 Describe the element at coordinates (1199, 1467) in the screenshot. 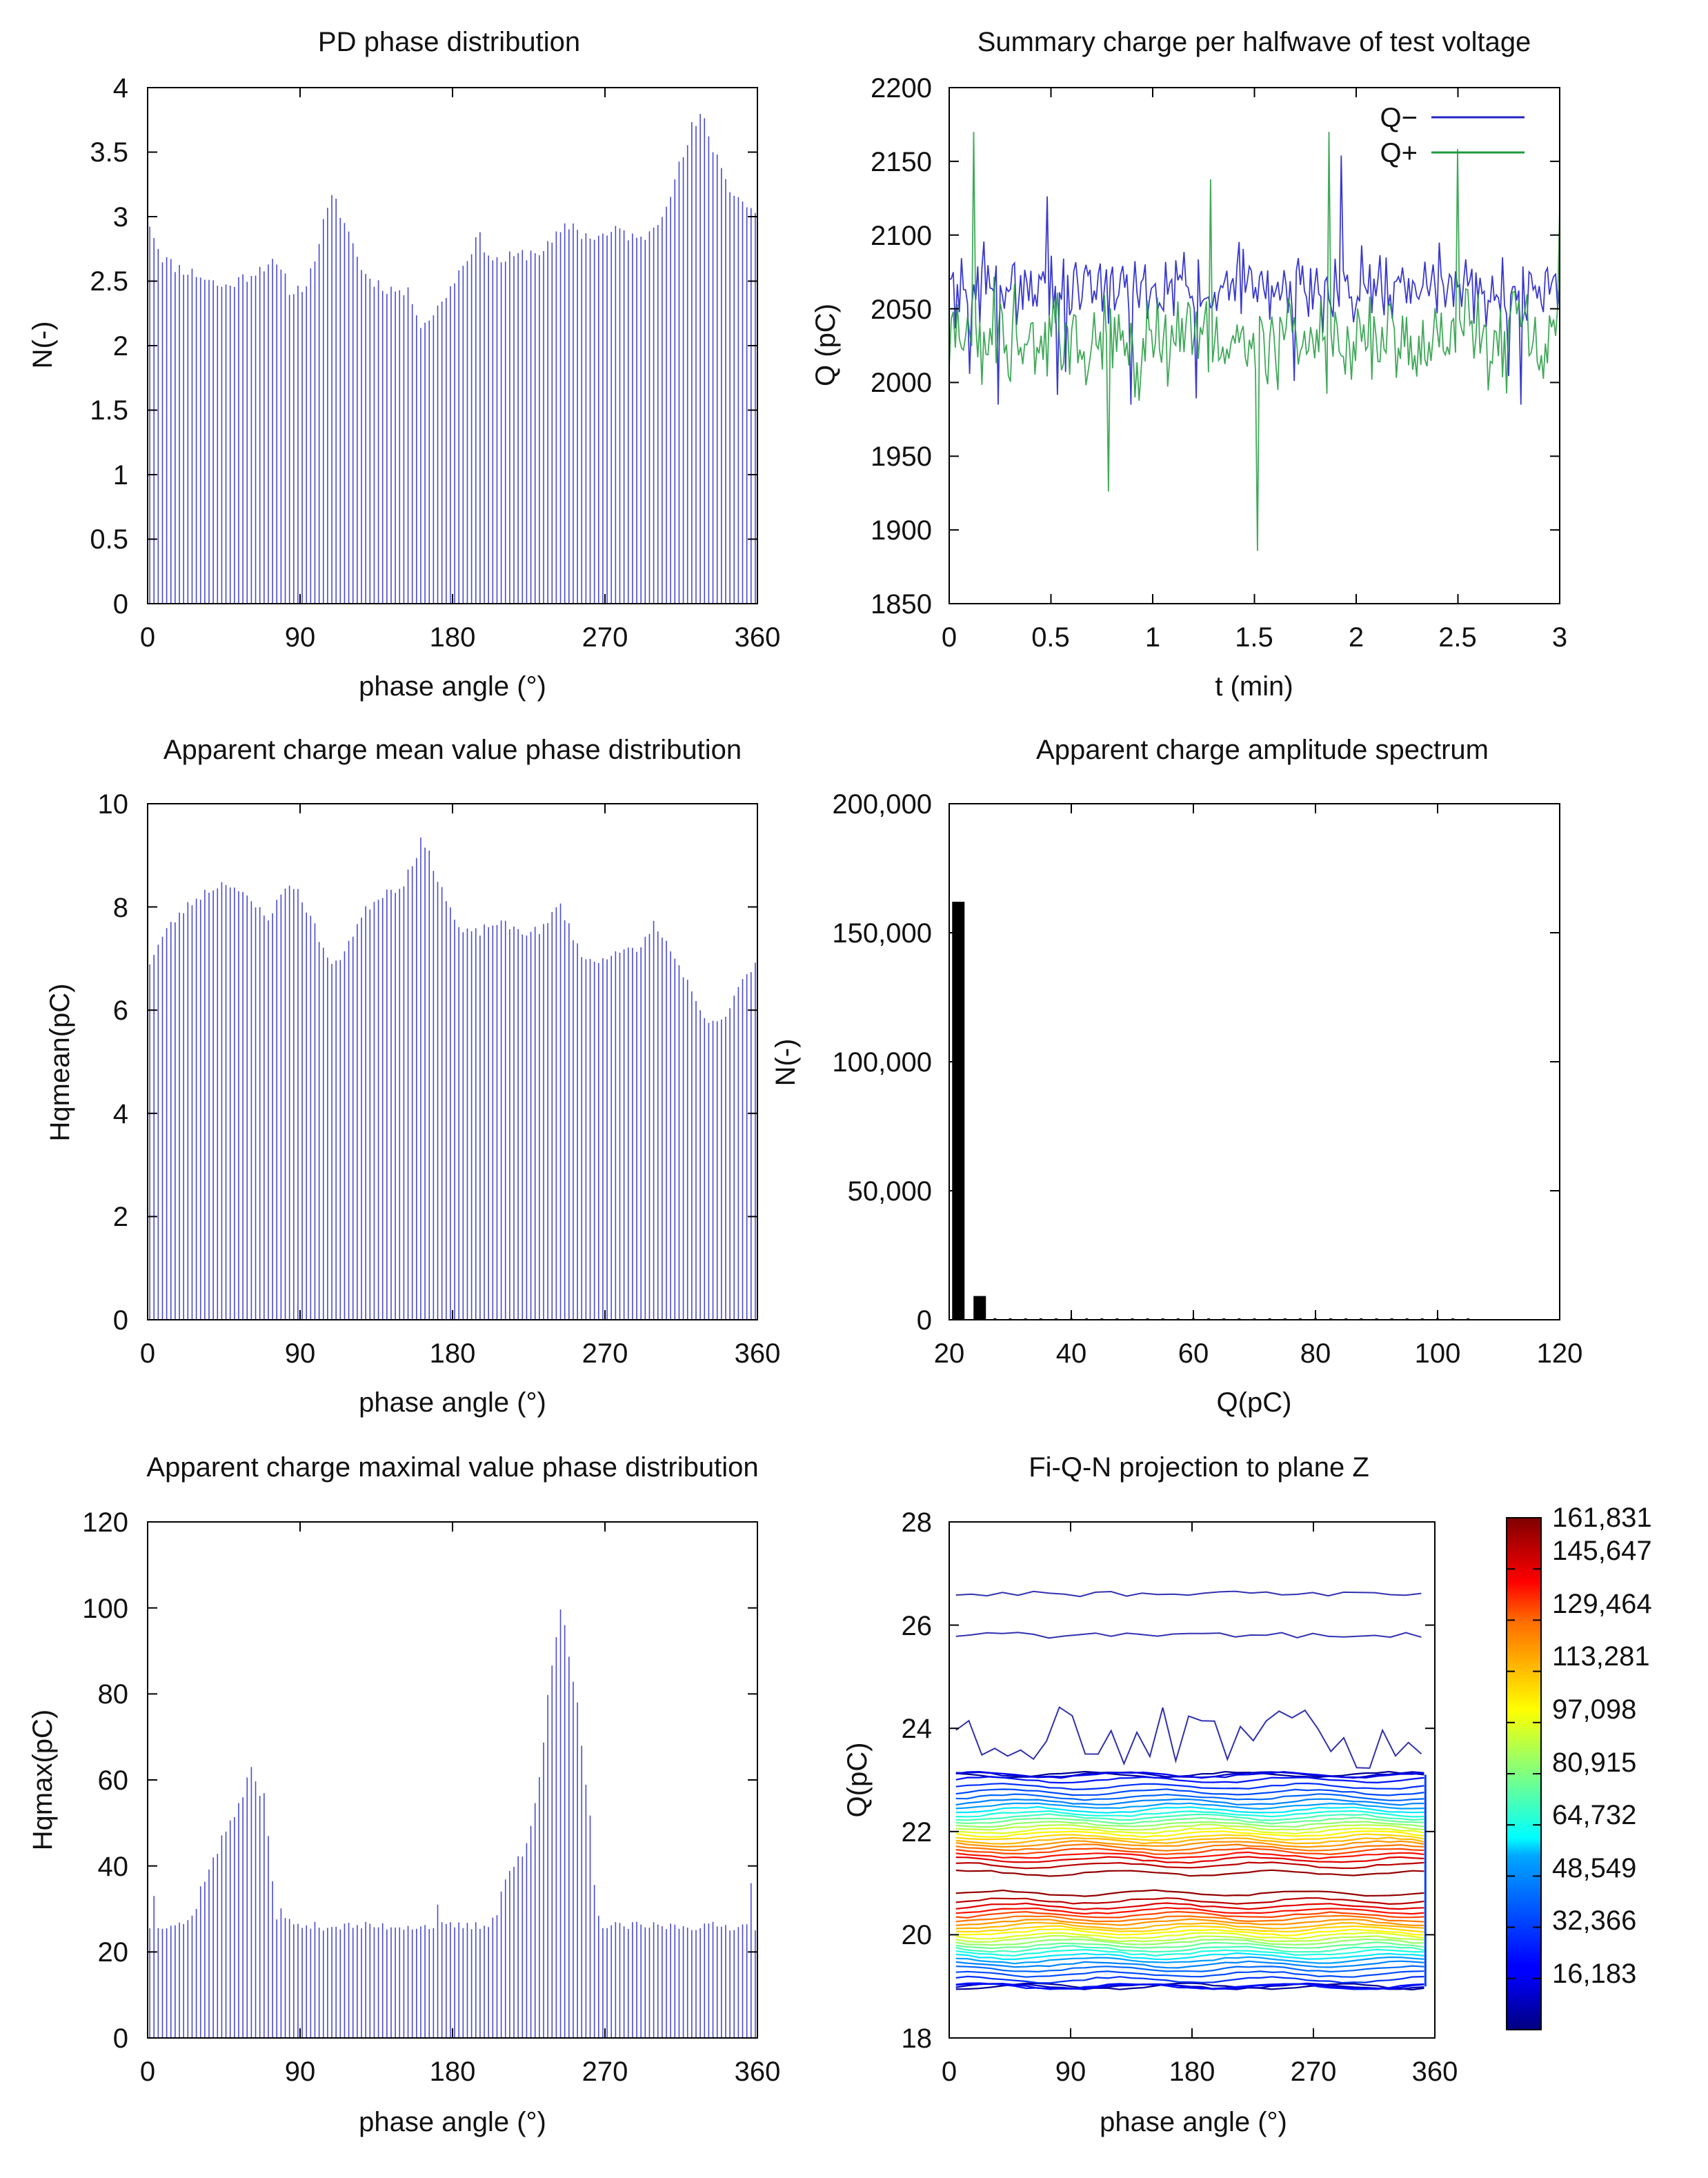

I see `chart-title: Fi-Q-N projection to plane Z` at that location.